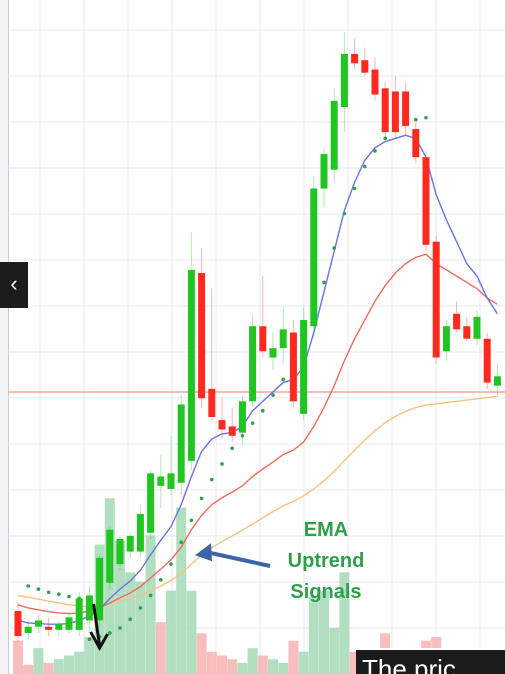 The height and width of the screenshot is (674, 505). What do you see at coordinates (238, 559) in the screenshot?
I see `arrow-shaft` at bounding box center [238, 559].